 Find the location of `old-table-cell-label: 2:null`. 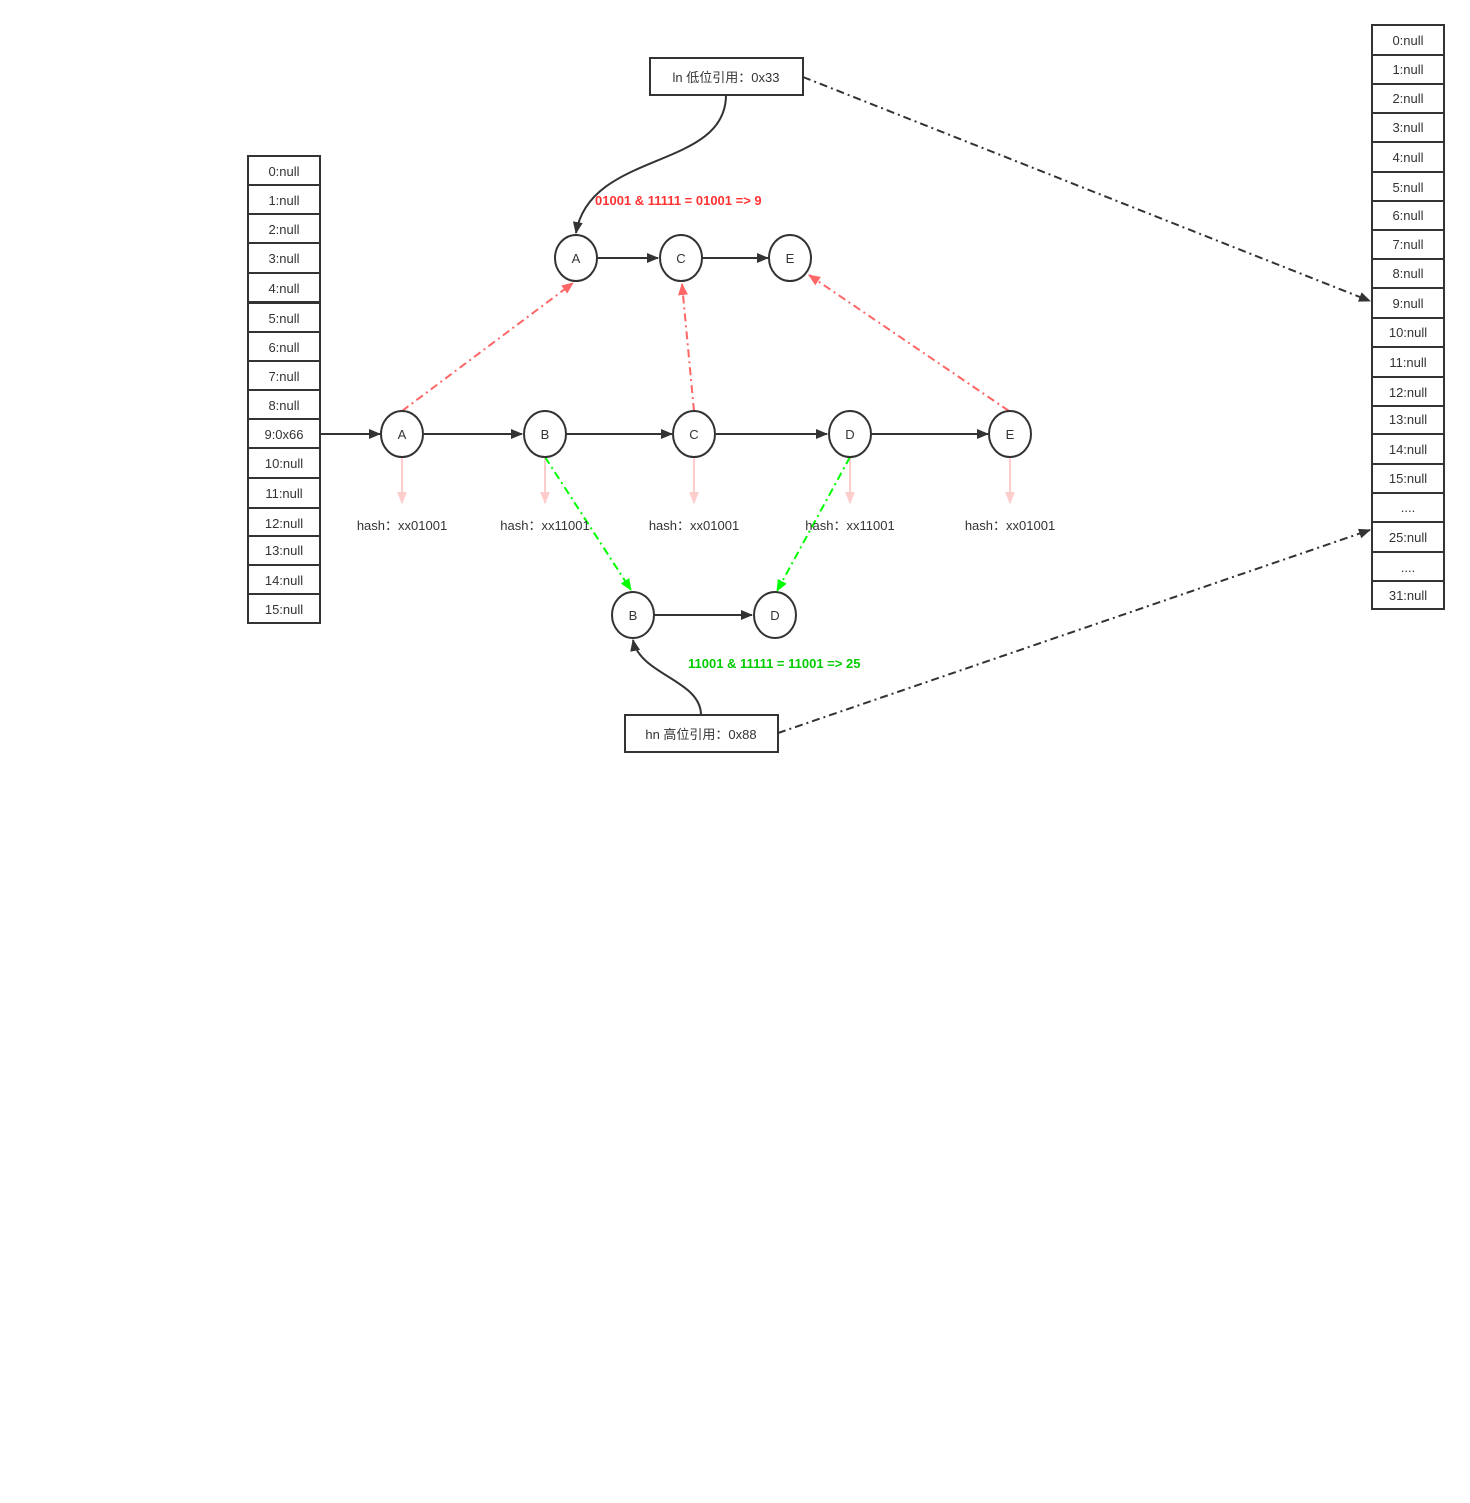

old-table-cell-label: 2:null is located at coordinates (283, 229).